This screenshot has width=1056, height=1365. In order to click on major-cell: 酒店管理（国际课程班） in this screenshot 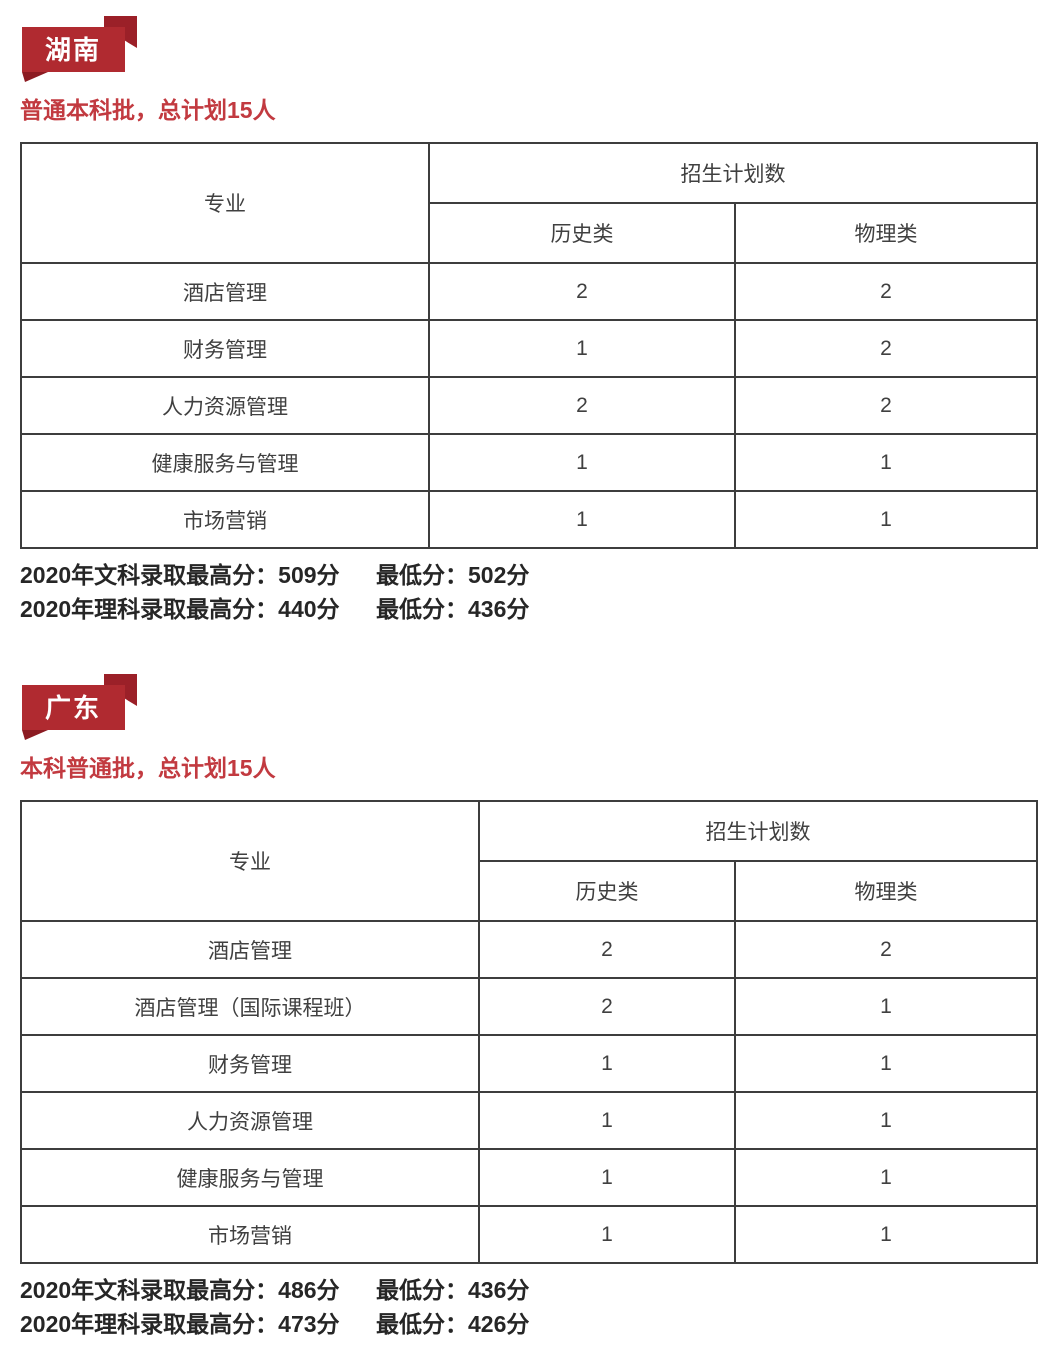, I will do `click(250, 1006)`.